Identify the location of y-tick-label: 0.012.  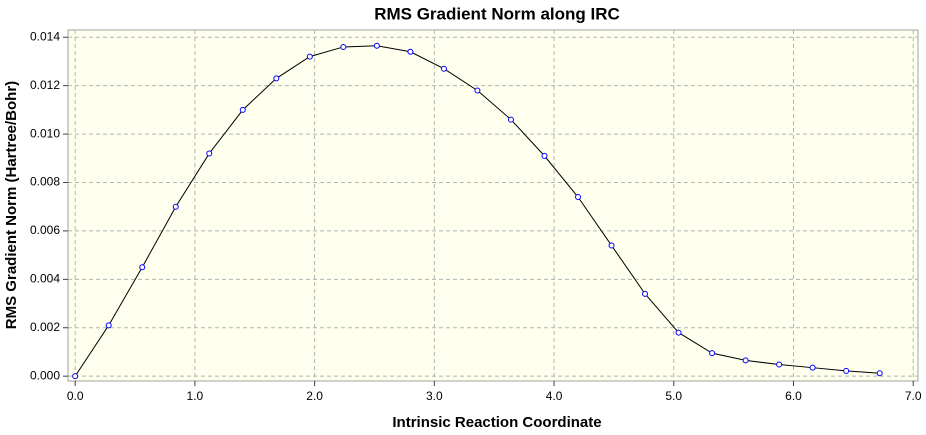
(45, 85).